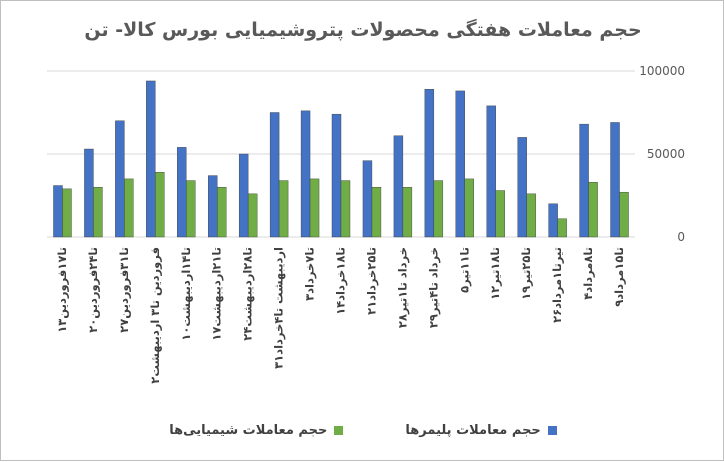 This screenshot has width=724, height=462. Describe the element at coordinates (186, 294) in the screenshot. I see `x-tick-label: ۱۰تا۱۴اردیبهشت` at that location.